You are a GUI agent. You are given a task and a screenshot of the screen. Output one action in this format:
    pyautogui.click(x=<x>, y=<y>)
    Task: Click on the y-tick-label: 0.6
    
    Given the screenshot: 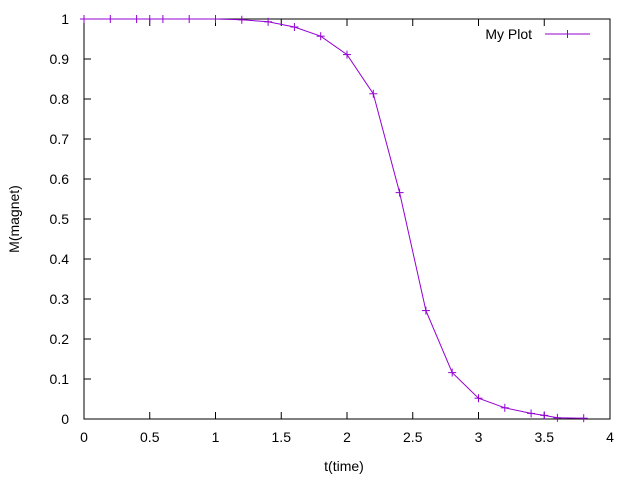 What is the action you would take?
    pyautogui.click(x=60, y=179)
    